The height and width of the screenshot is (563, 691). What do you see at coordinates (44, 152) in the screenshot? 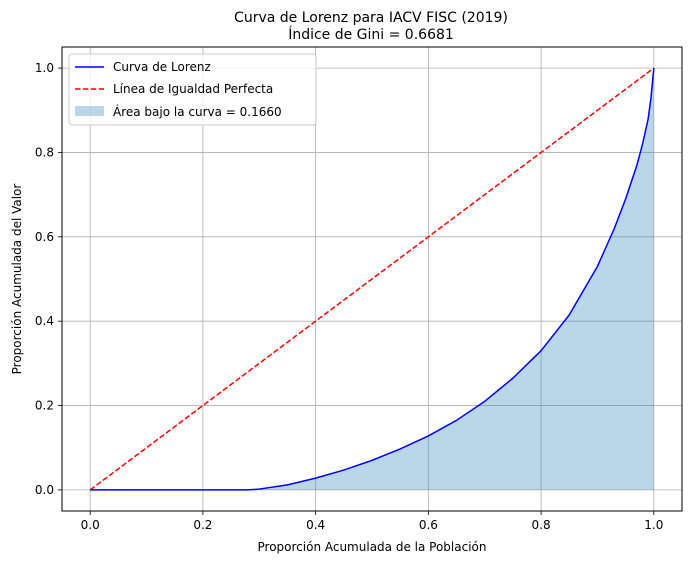
I see `y-tick-label: 0.8` at bounding box center [44, 152].